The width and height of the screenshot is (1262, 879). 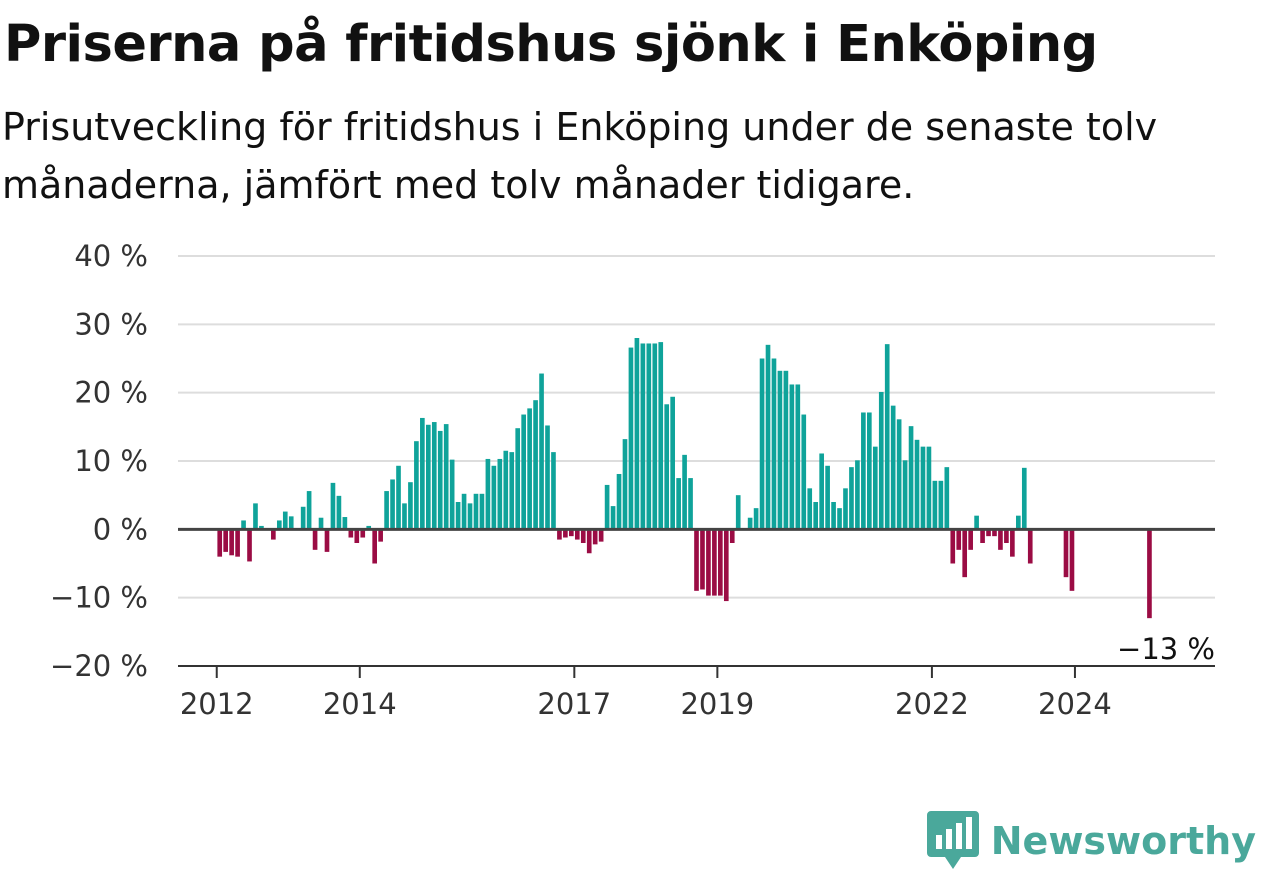 What do you see at coordinates (717, 704) in the screenshot?
I see `x-tick-label: 2019` at bounding box center [717, 704].